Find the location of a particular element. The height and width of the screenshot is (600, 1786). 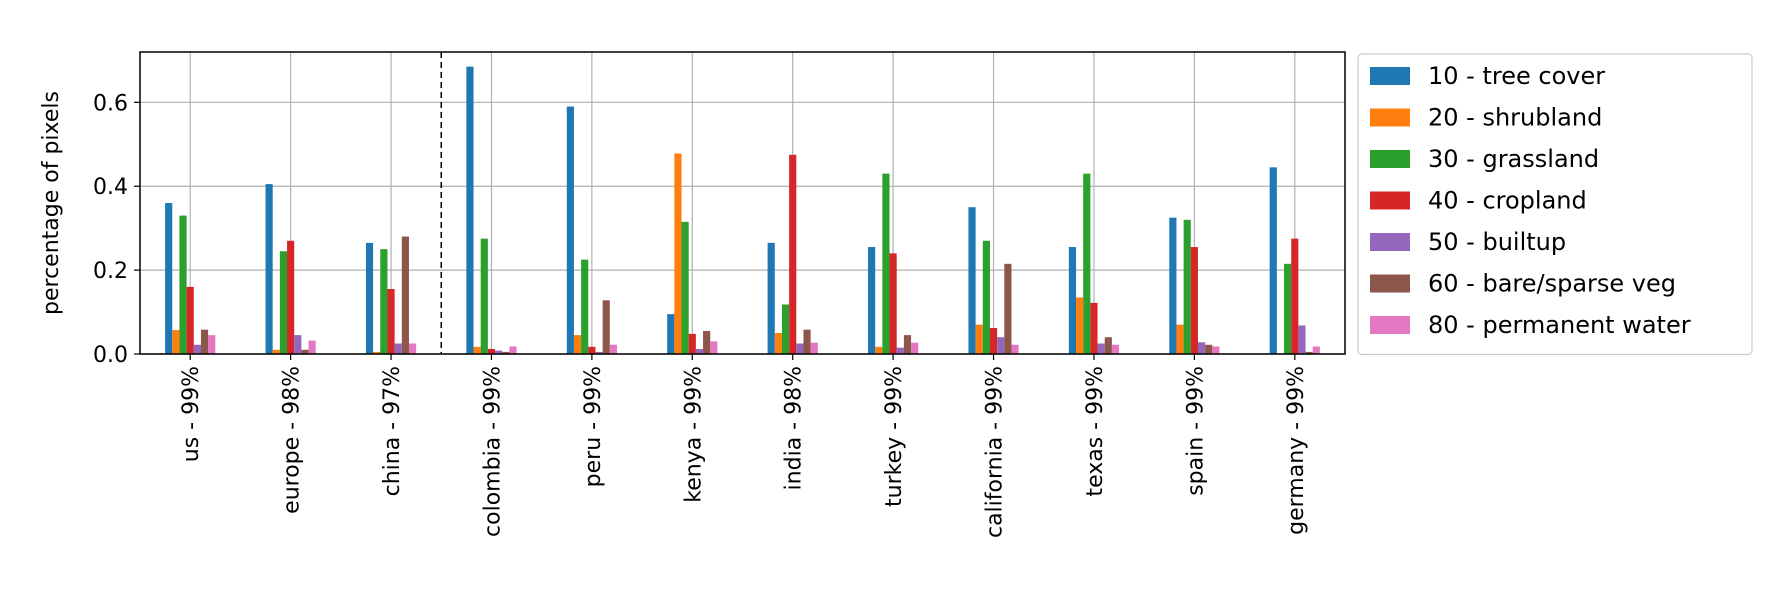

x-tick-label: california - 99% is located at coordinates (995, 452).